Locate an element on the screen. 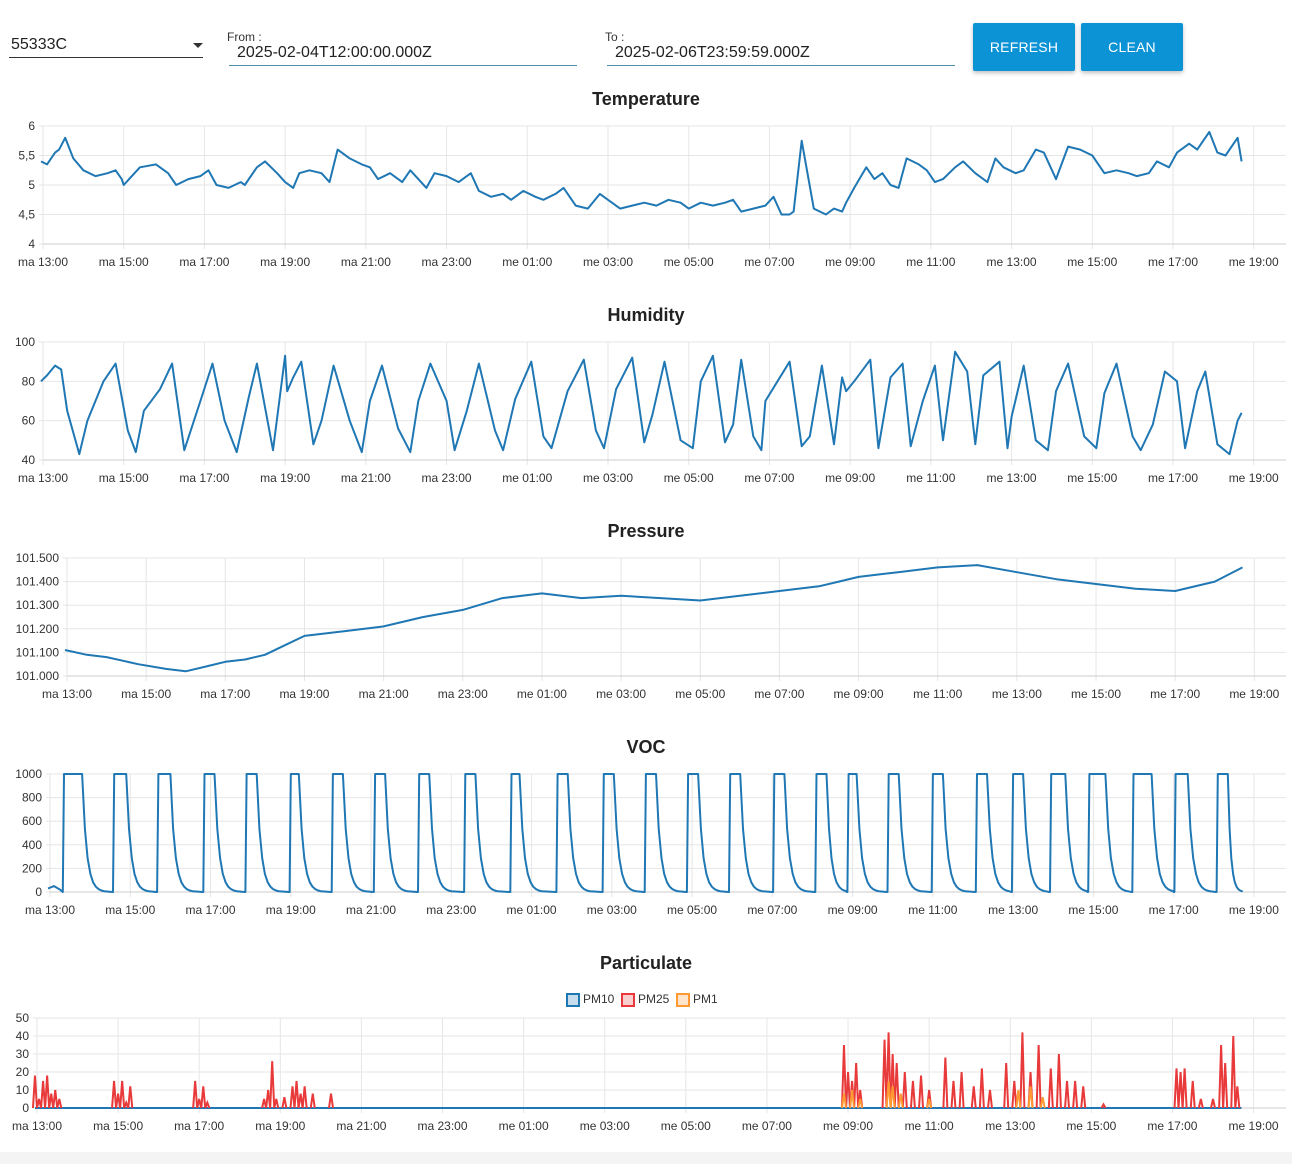 The height and width of the screenshot is (1164, 1292). particulate-x-tick-label: me 09:00 is located at coordinates (848, 1126).